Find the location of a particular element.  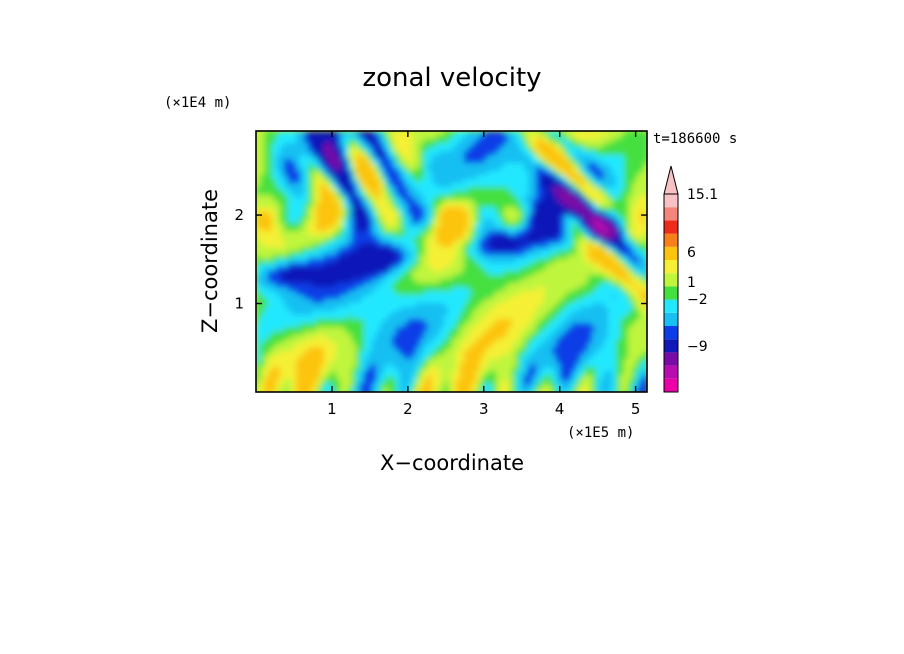

colorbar-label: −9 is located at coordinates (697, 347).